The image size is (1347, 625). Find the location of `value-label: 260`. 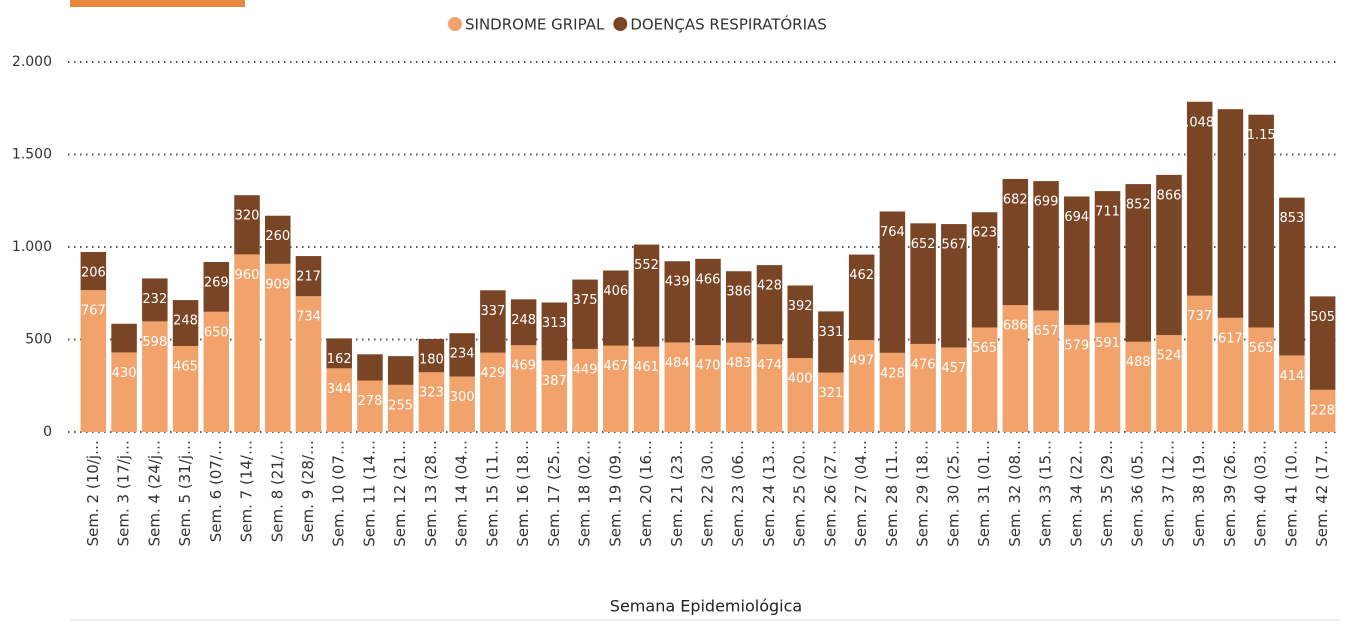

value-label: 260 is located at coordinates (277, 236).